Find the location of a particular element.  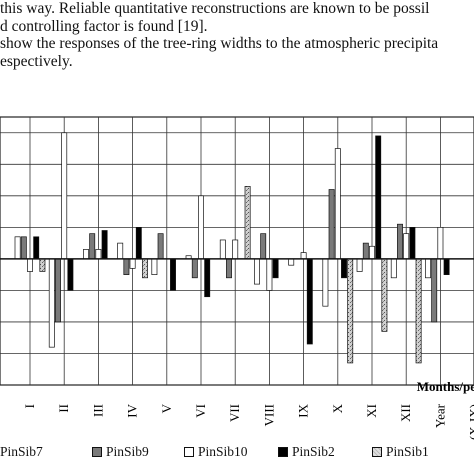

text-line-2: d controlling factor is found [19]. is located at coordinates (104, 26).